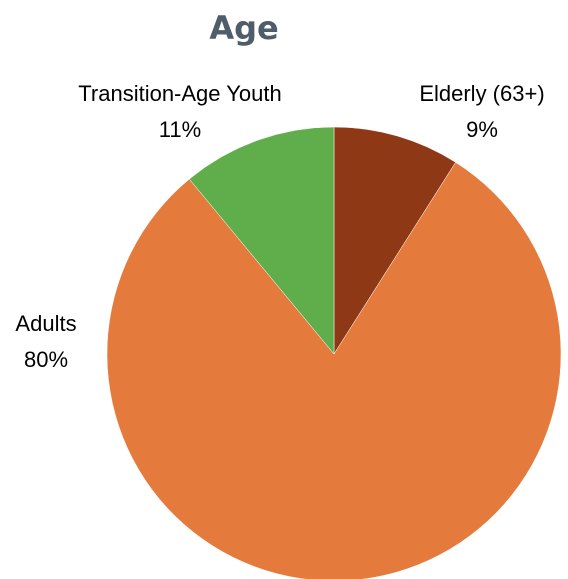  What do you see at coordinates (46, 359) in the screenshot?
I see `slice-value: 80%` at bounding box center [46, 359].